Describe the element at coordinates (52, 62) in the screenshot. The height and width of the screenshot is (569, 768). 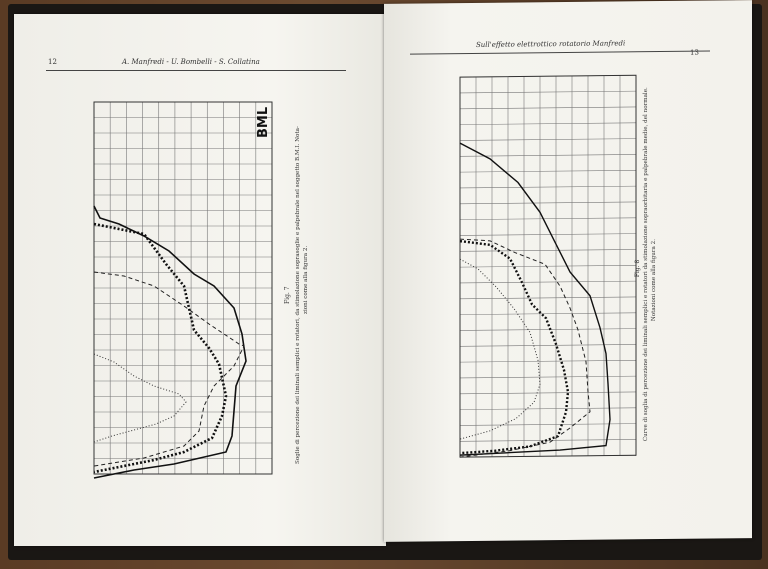
I see `left-page-number: 12` at that location.